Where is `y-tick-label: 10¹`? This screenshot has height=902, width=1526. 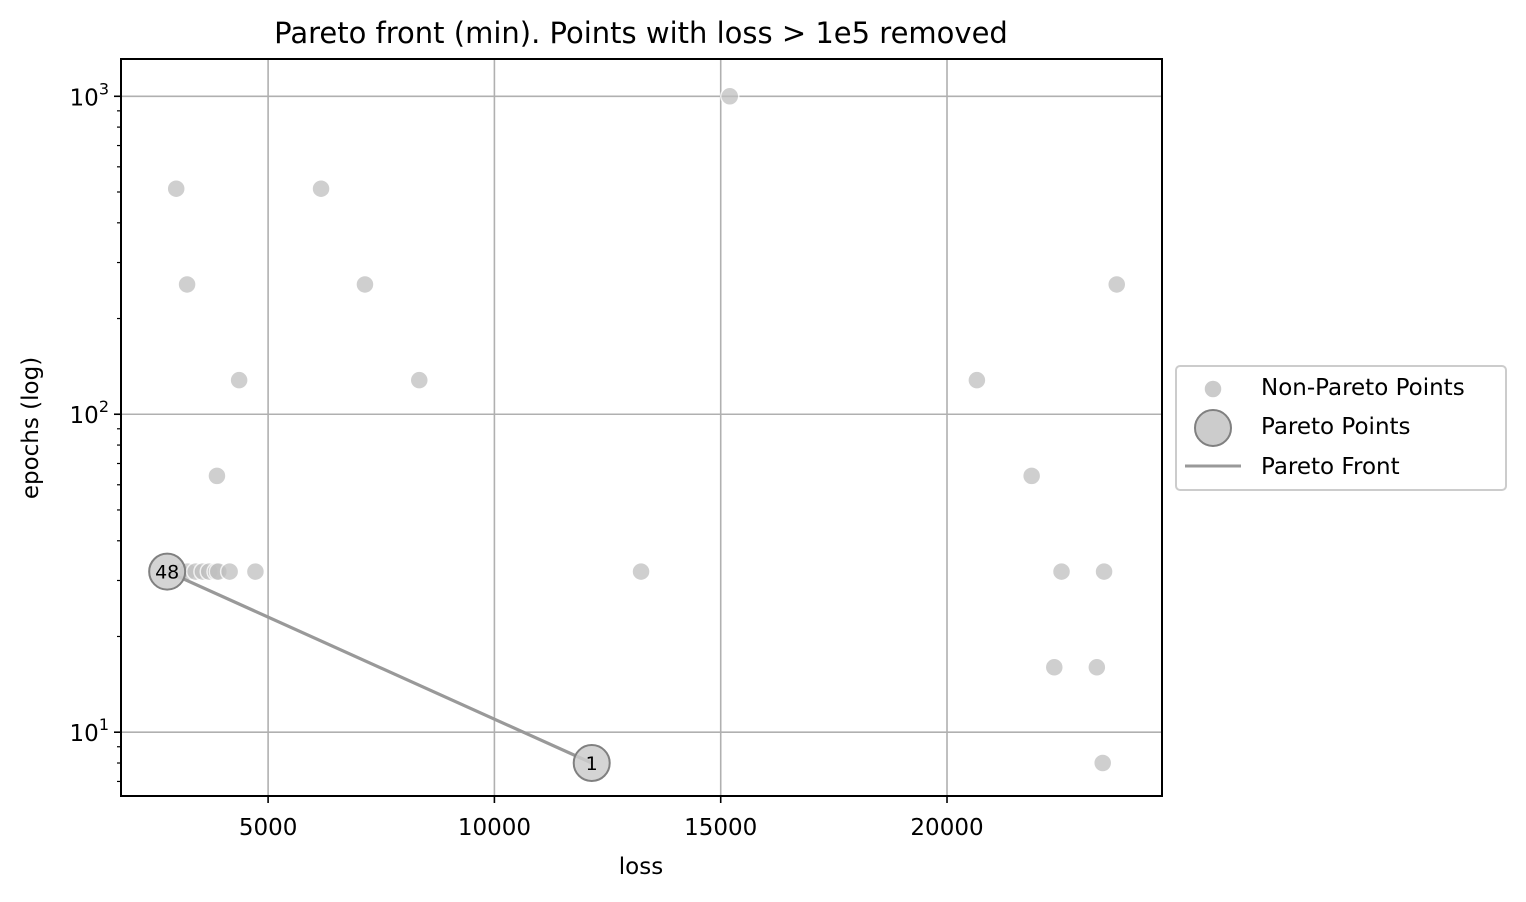
y-tick-label: 10¹ is located at coordinates (89, 731).